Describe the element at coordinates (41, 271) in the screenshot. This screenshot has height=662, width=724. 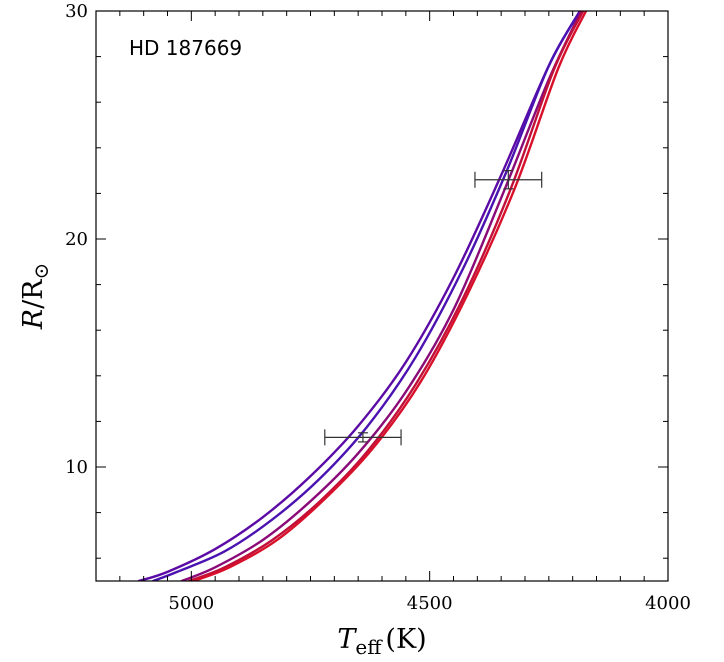
I see `y-axis-sun-symbol: ⊙` at that location.